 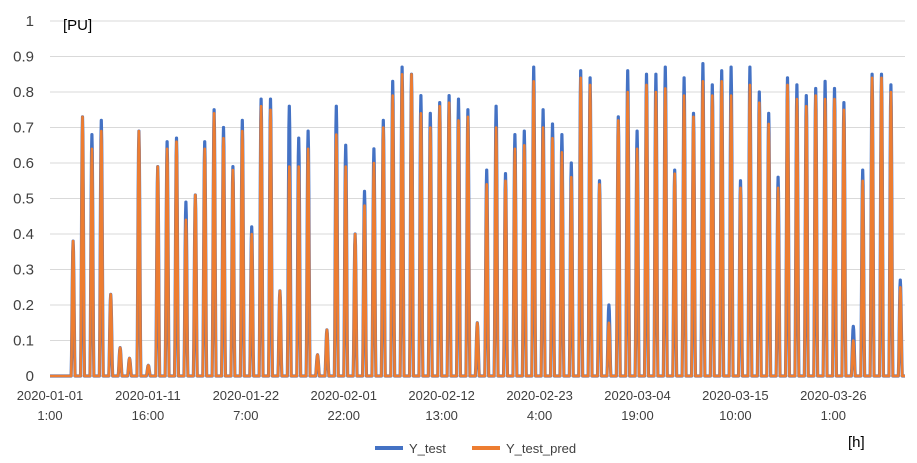 What do you see at coordinates (539, 395) in the screenshot?
I see `x-tick-date: 2020-02-23` at bounding box center [539, 395].